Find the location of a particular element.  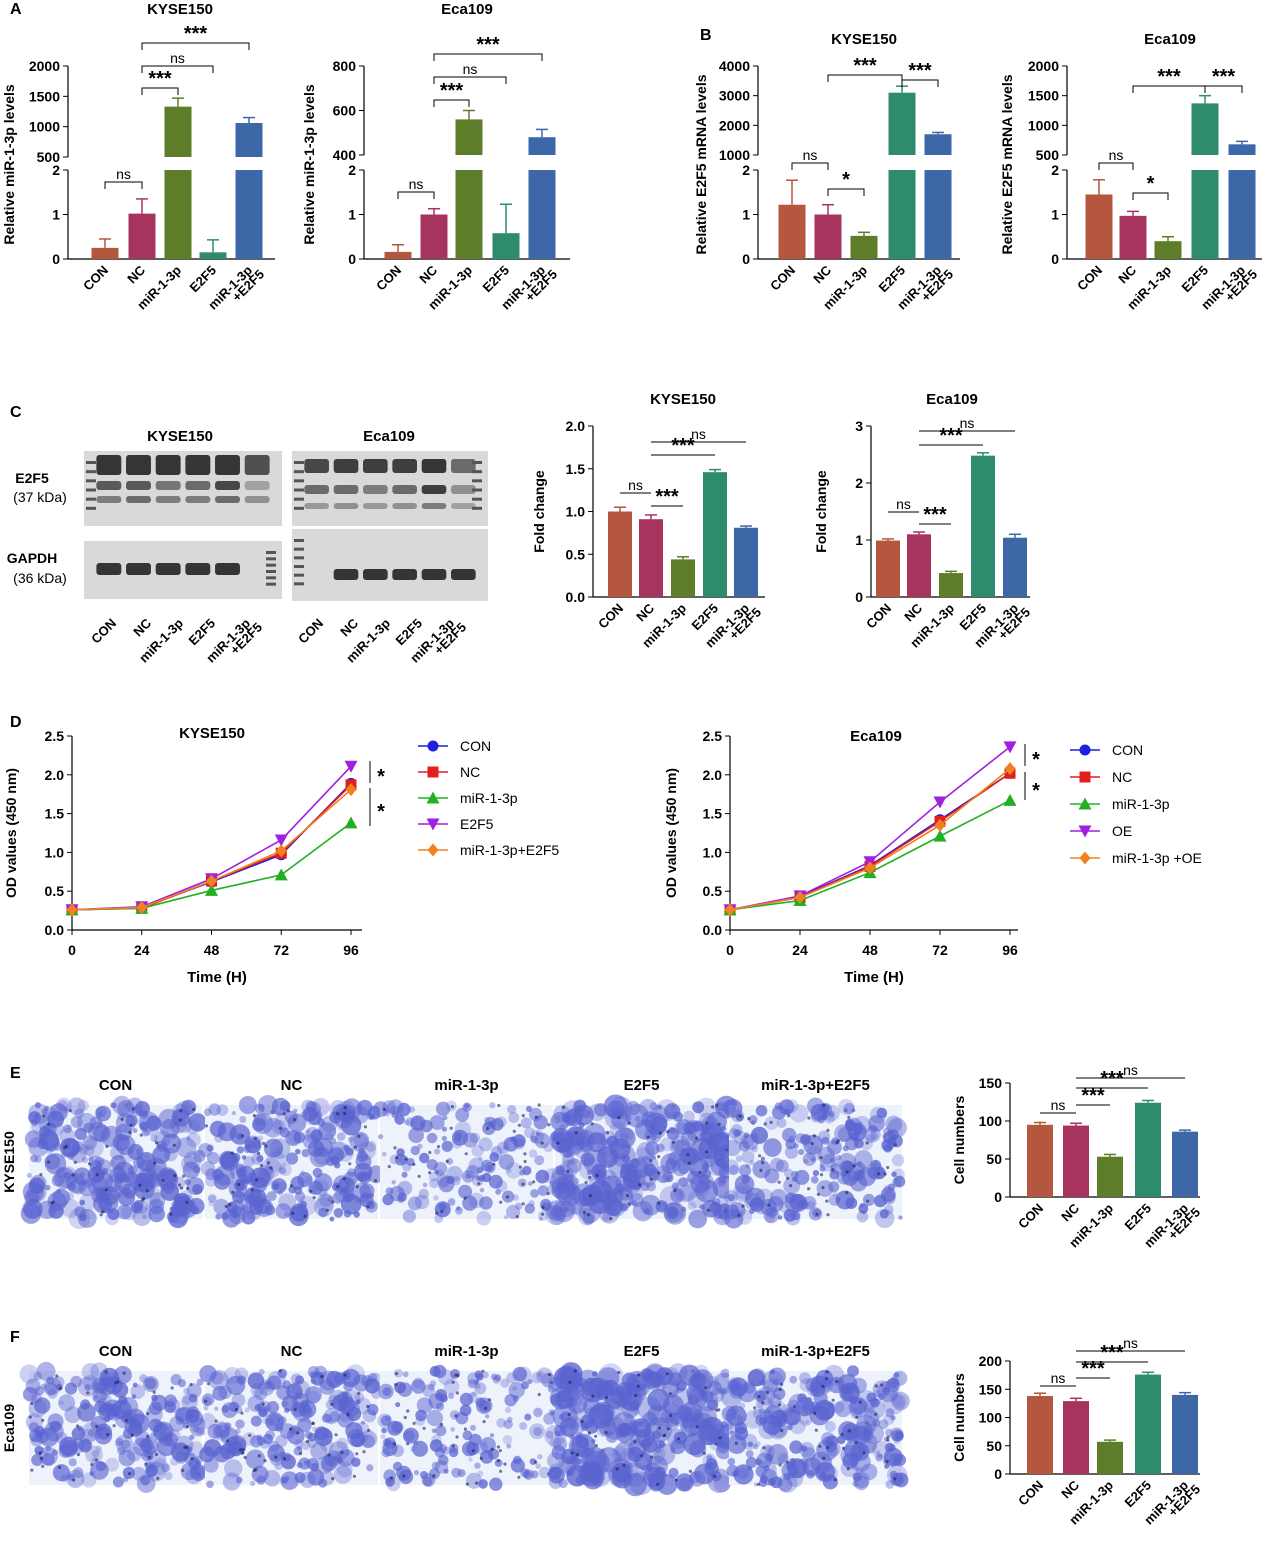

D2-series-line is located at coordinates (870, 828).